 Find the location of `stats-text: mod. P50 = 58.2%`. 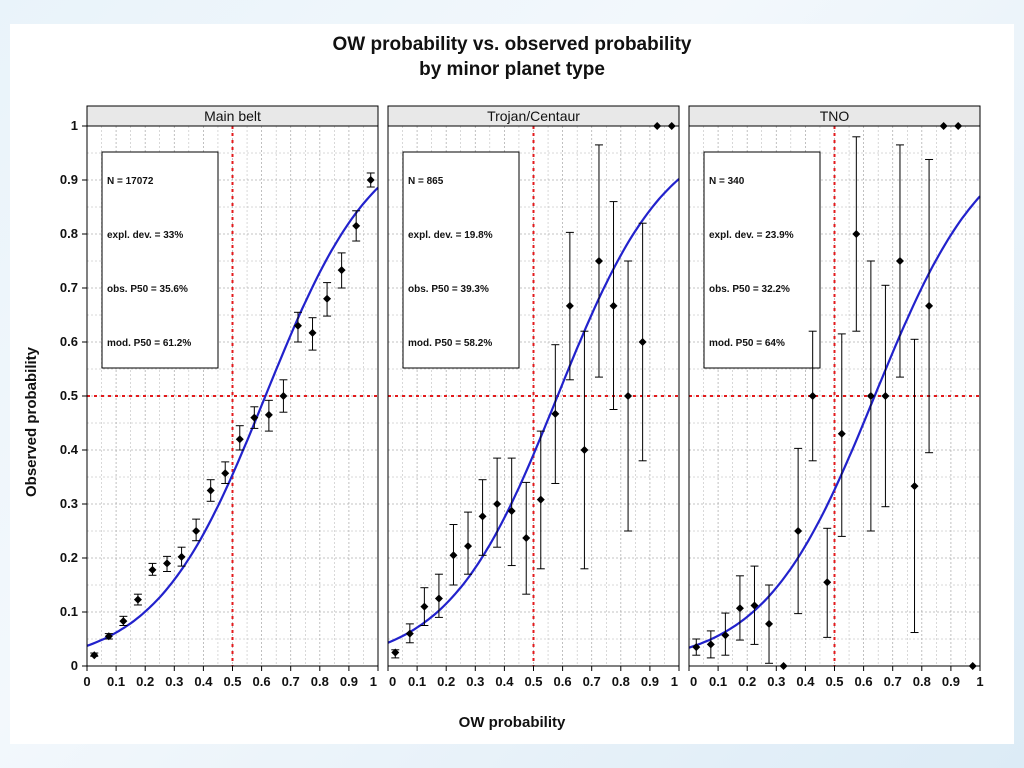

stats-text: mod. P50 = 58.2% is located at coordinates (450, 343).